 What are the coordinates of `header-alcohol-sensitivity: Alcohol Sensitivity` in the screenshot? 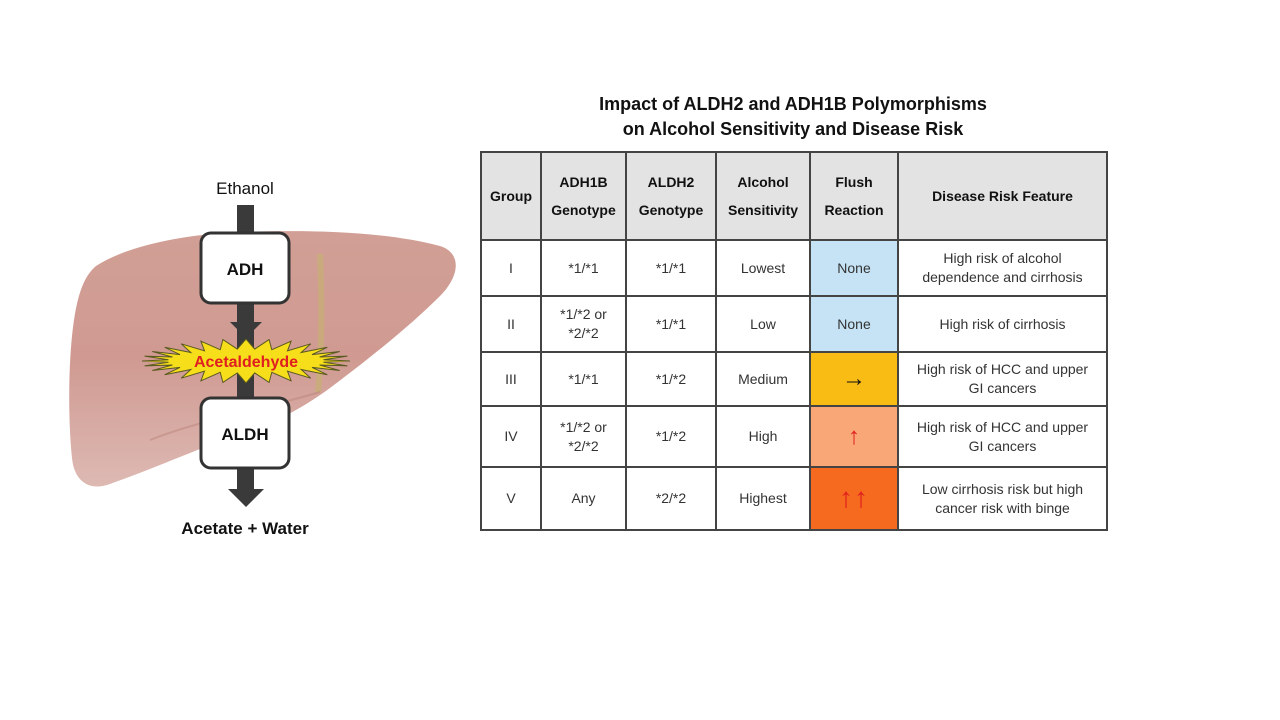 It's located at (763, 196).